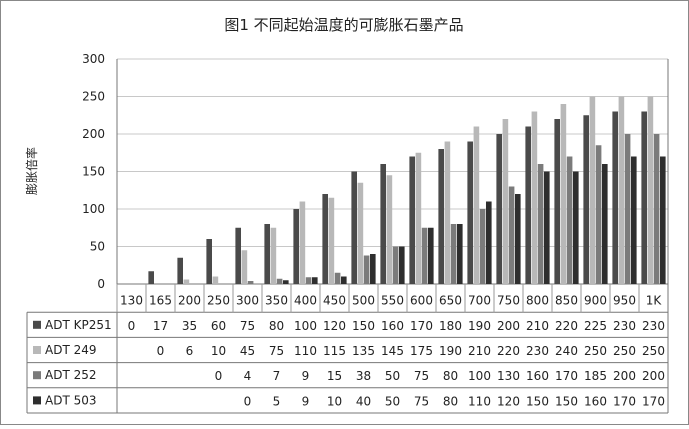  I want to click on chart-title: 图1 不同起始温度的可膨胀石墨产品, so click(343, 25).